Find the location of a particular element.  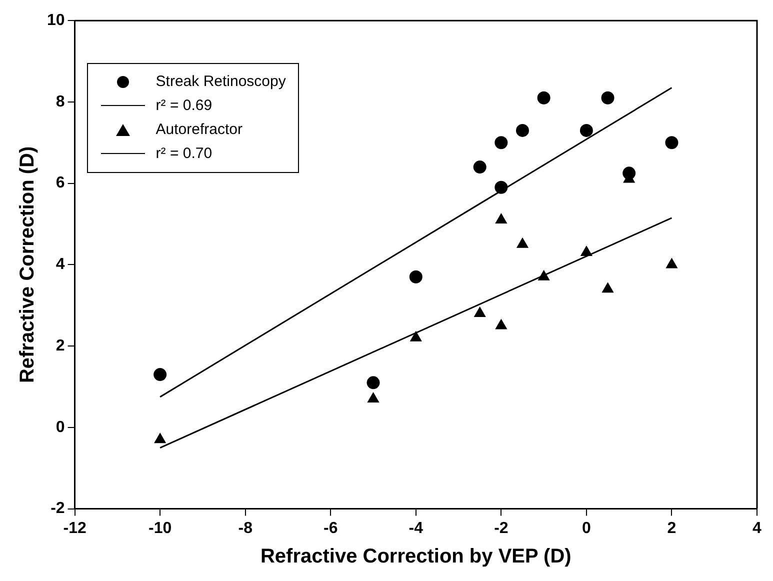

x-tick-label: 4 is located at coordinates (757, 528).